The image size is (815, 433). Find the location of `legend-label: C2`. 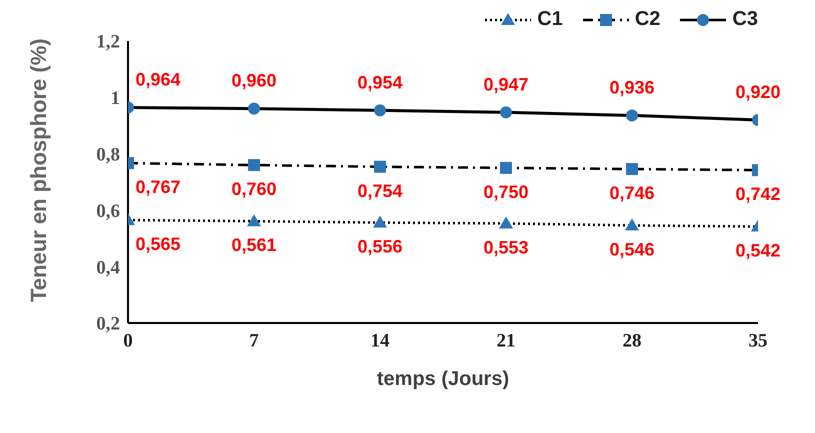

legend-label: C2 is located at coordinates (647, 19).